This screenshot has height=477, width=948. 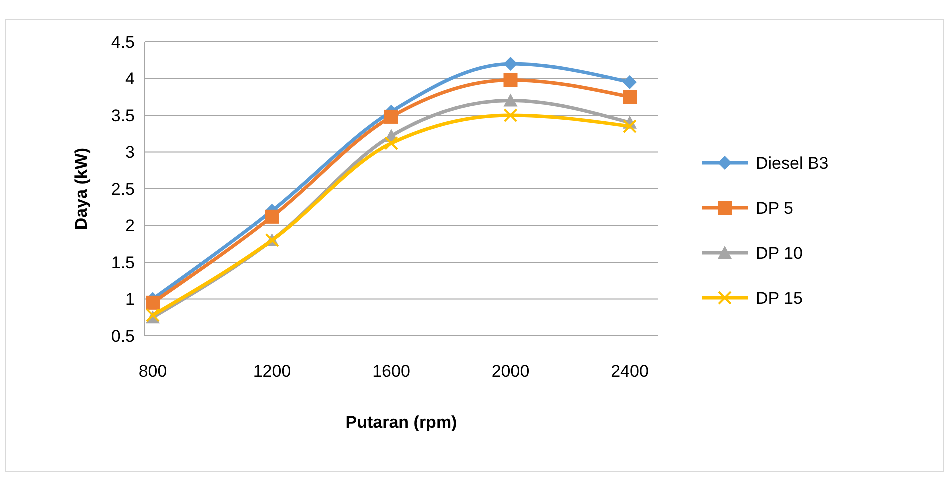 What do you see at coordinates (402, 422) in the screenshot?
I see `x-axis-title: Putaran (rpm)` at bounding box center [402, 422].